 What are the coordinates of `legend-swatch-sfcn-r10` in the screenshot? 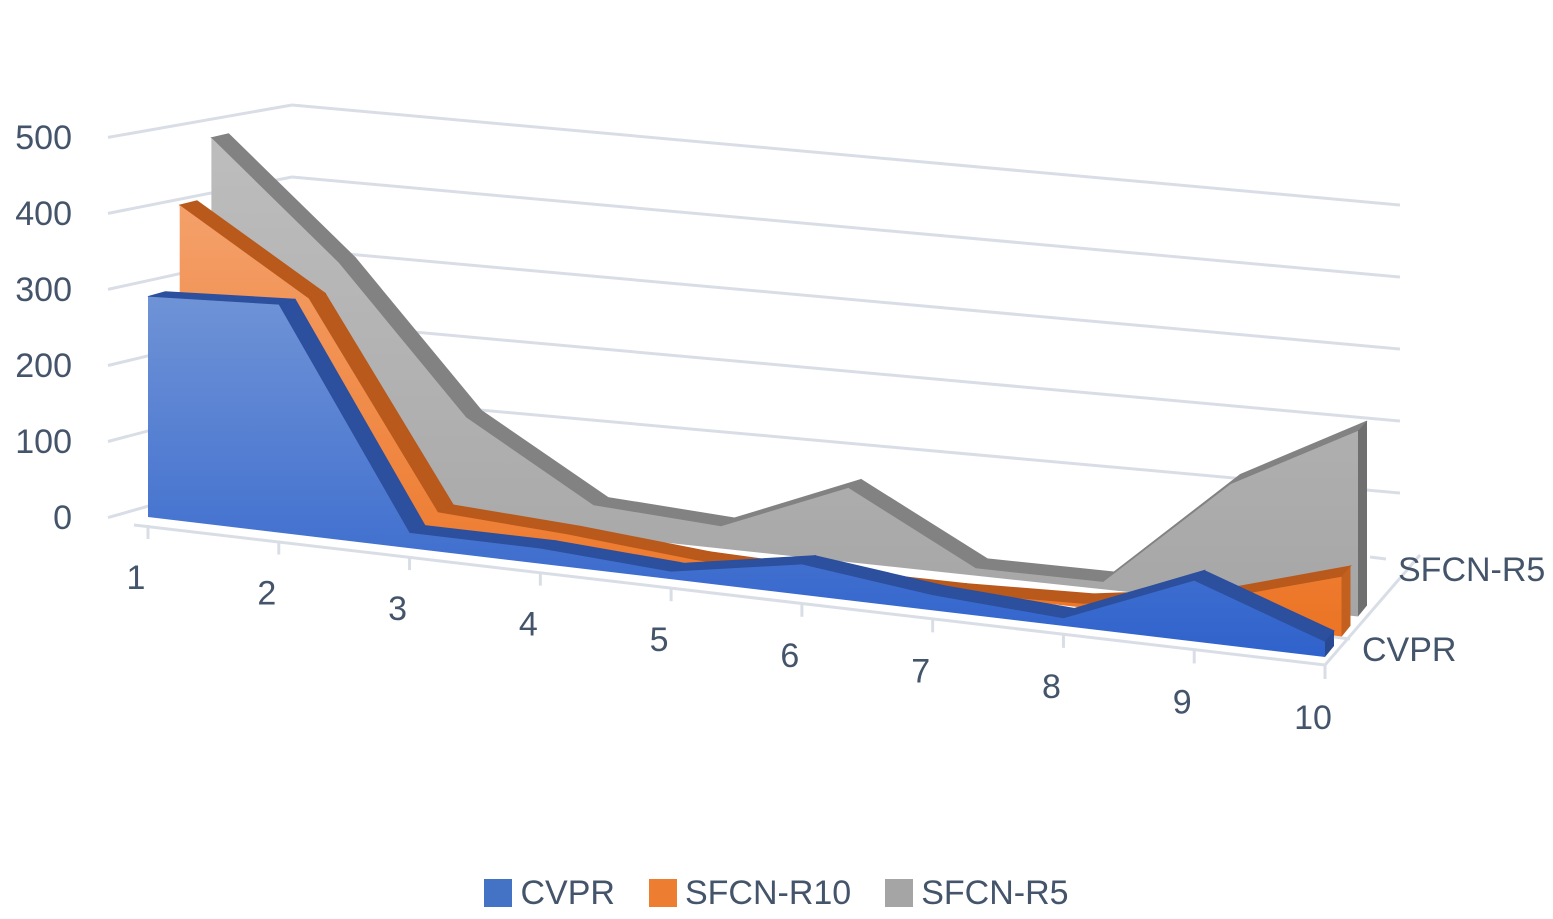 It's located at (662, 893).